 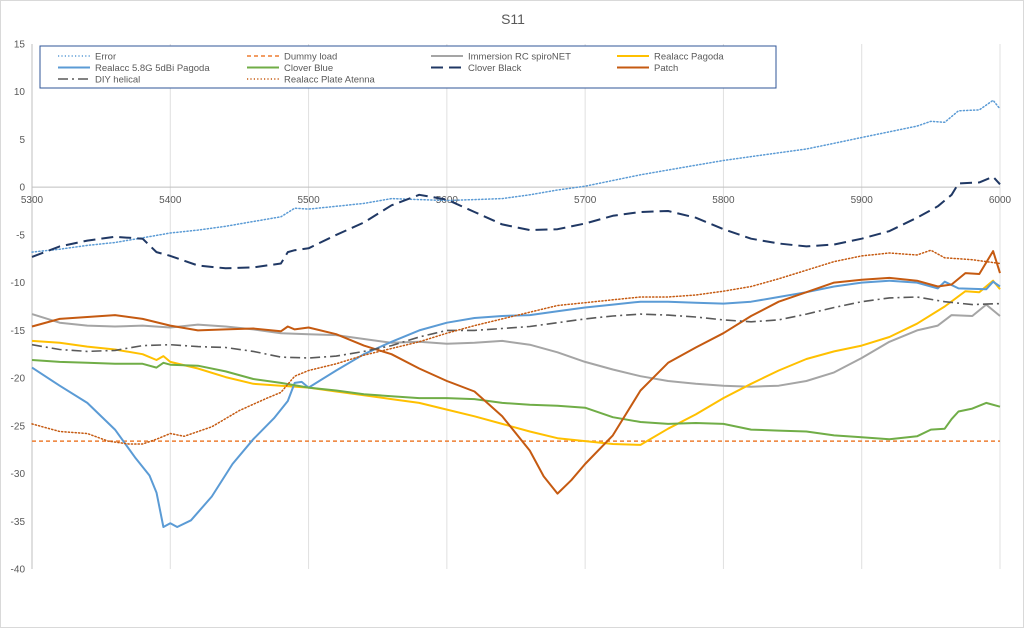 What do you see at coordinates (117, 80) in the screenshot?
I see `legend-label: DIY helical` at bounding box center [117, 80].